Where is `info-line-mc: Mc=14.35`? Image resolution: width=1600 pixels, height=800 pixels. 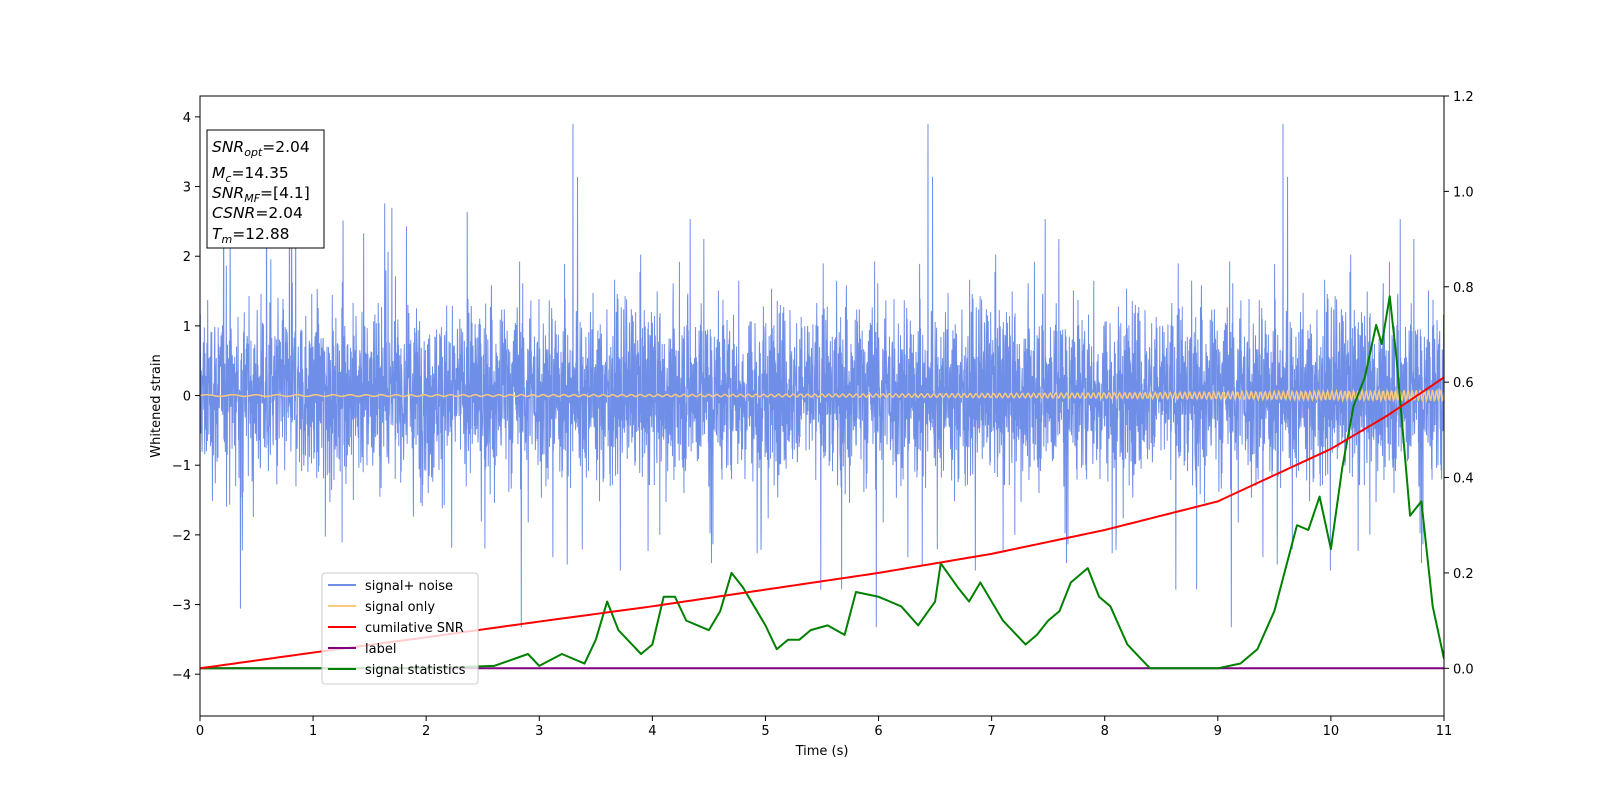 info-line-mc: Mc=14.35 is located at coordinates (250, 174).